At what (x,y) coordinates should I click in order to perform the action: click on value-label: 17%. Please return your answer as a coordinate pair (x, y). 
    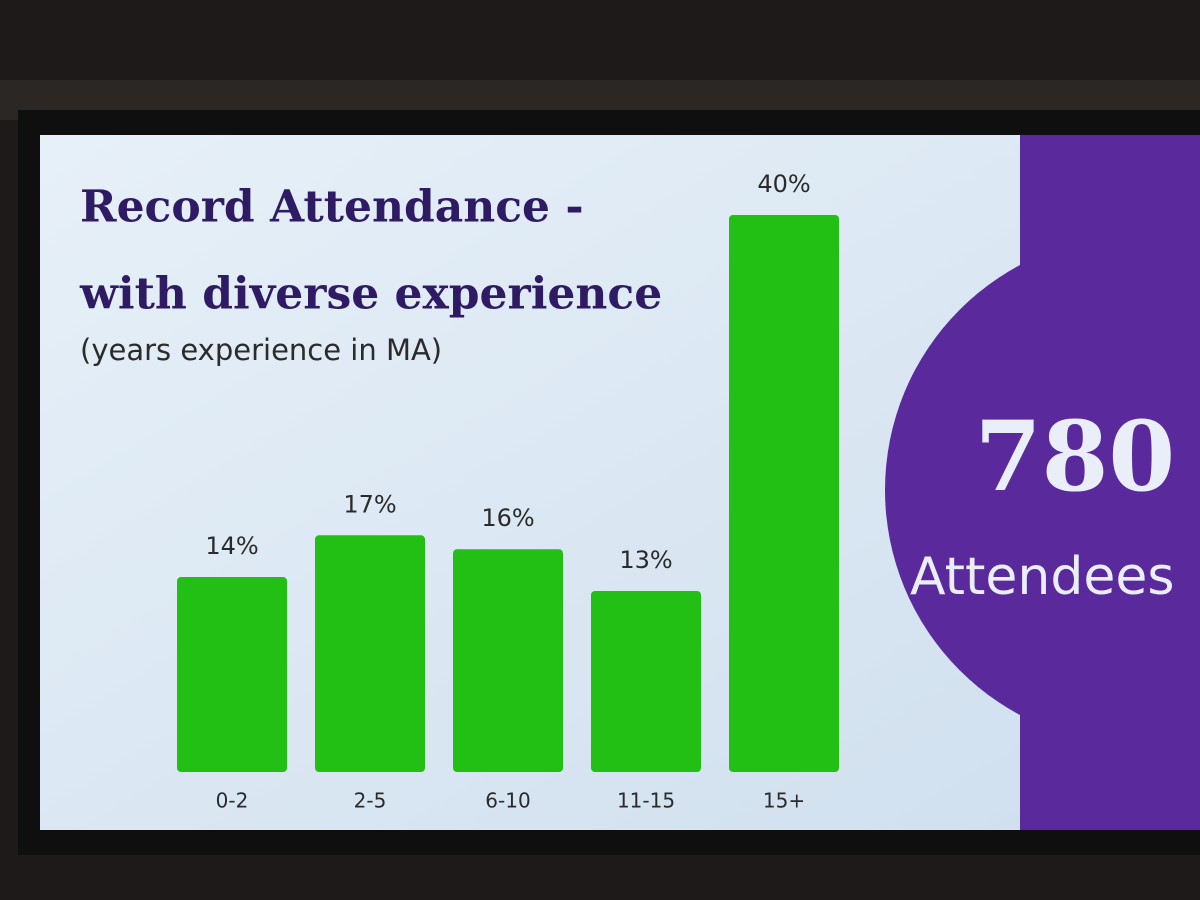
    Looking at the image, I should click on (369, 504).